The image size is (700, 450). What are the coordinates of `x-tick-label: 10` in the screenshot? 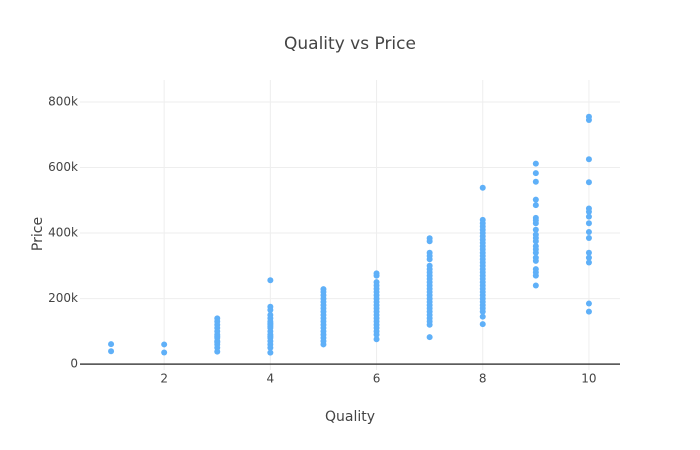 It's located at (588, 379).